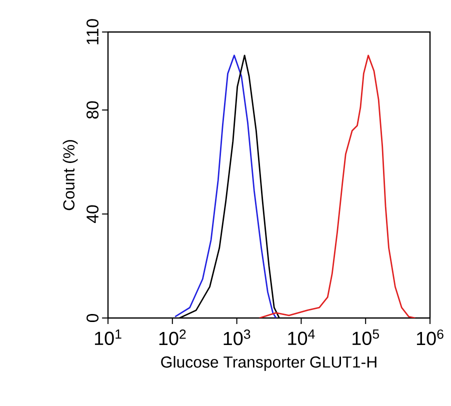 The image size is (451, 406). Describe the element at coordinates (92, 318) in the screenshot. I see `y-tick-label: 0` at that location.